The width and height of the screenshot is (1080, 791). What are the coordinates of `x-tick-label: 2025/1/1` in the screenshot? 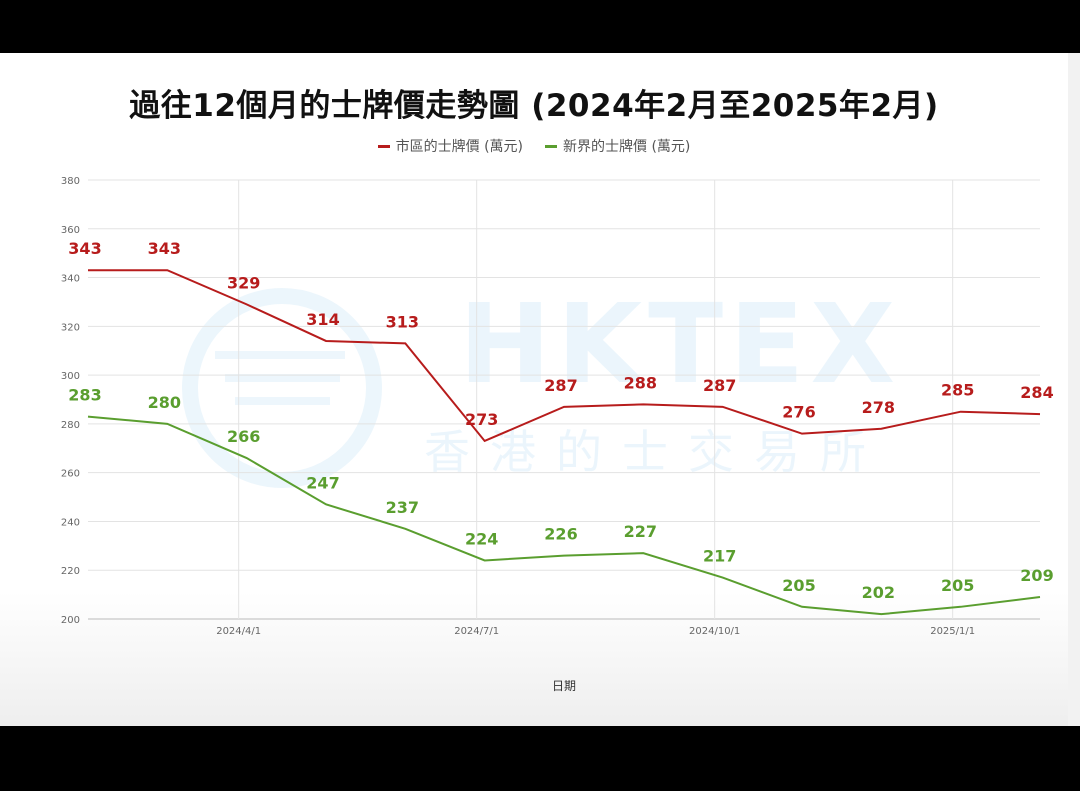 It's located at (952, 631).